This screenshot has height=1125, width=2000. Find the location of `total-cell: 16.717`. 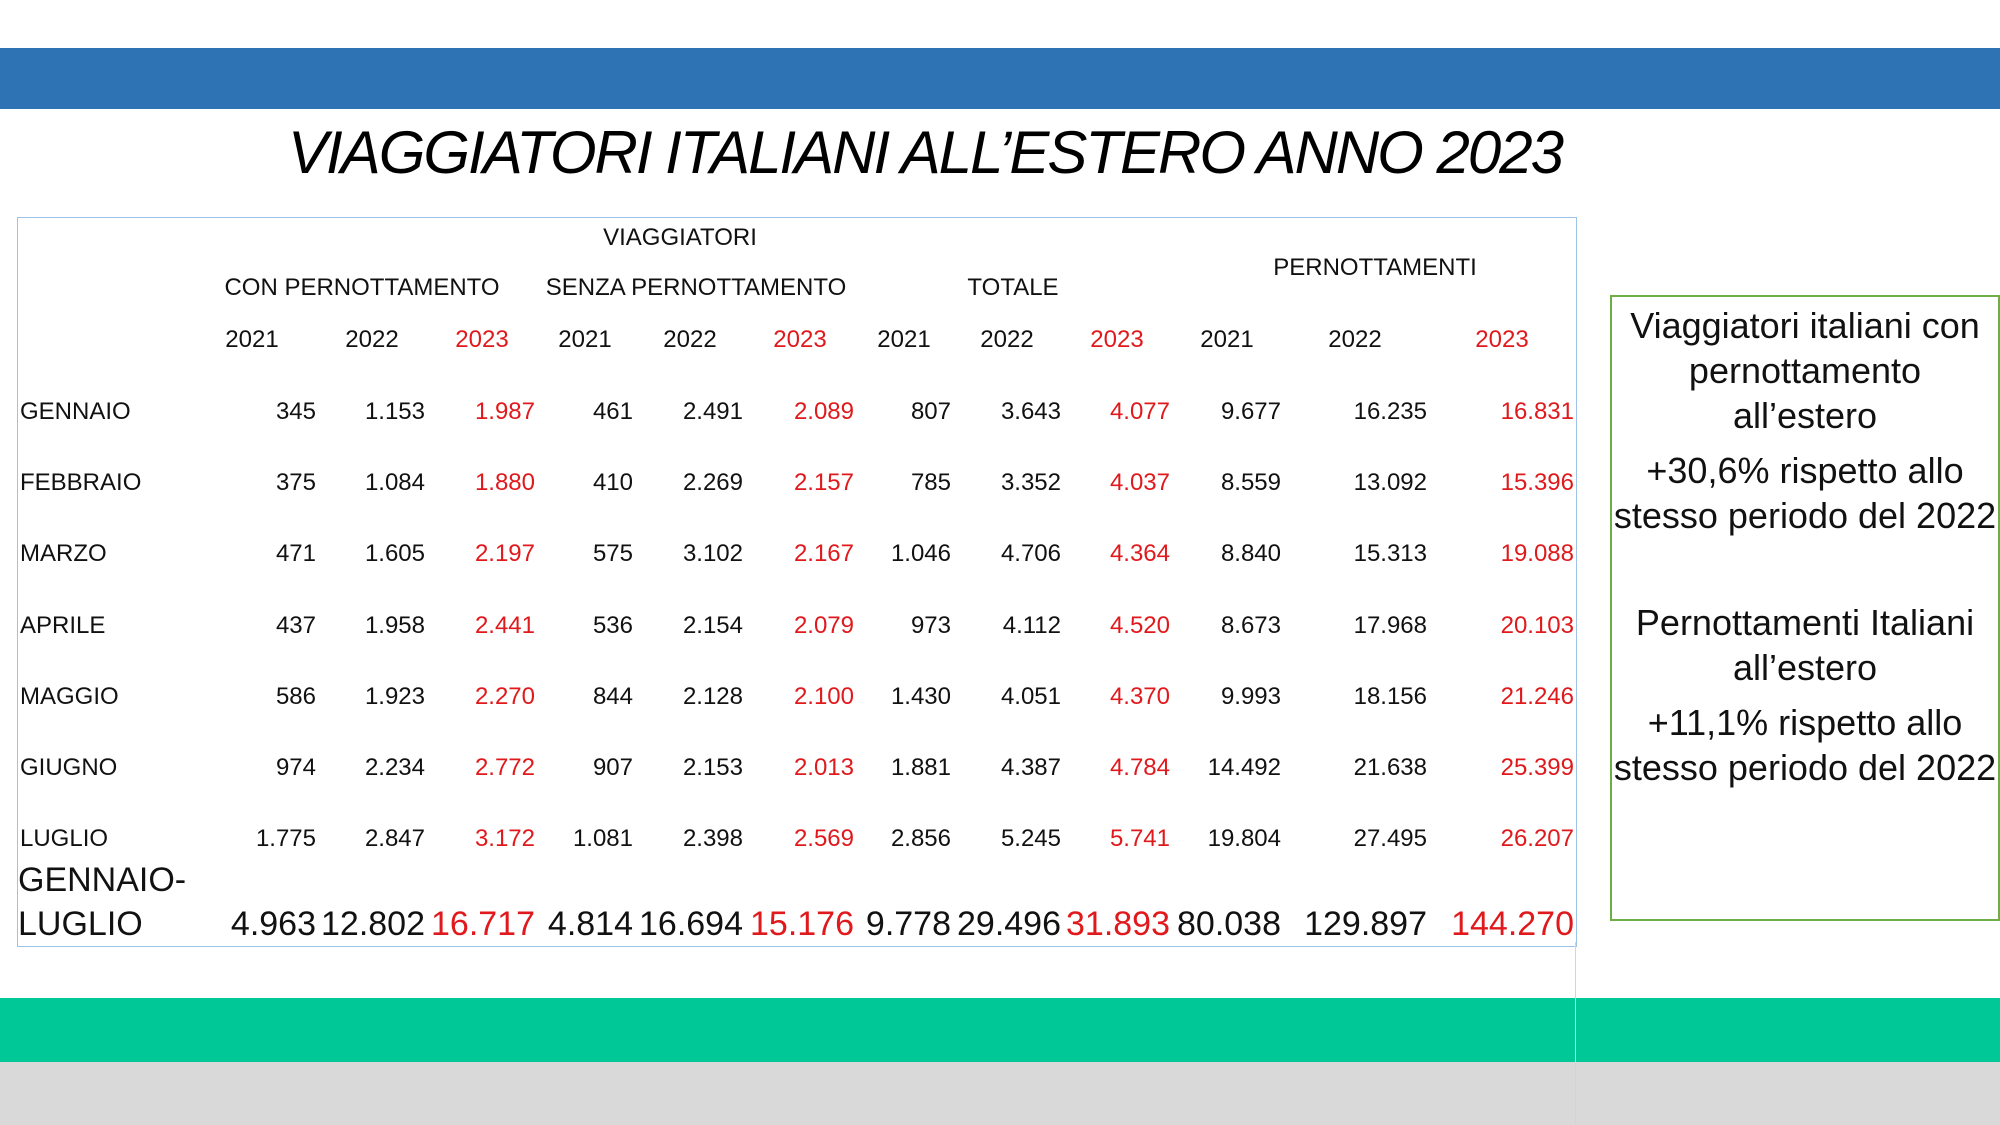

total-cell: 16.717 is located at coordinates (483, 924).